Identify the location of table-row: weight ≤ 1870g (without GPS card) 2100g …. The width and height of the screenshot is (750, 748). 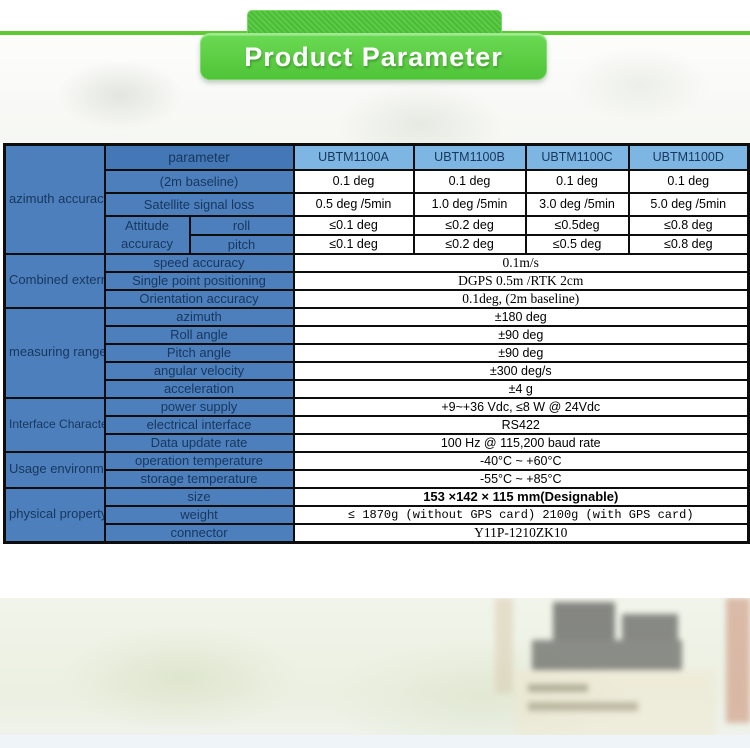
(377, 514).